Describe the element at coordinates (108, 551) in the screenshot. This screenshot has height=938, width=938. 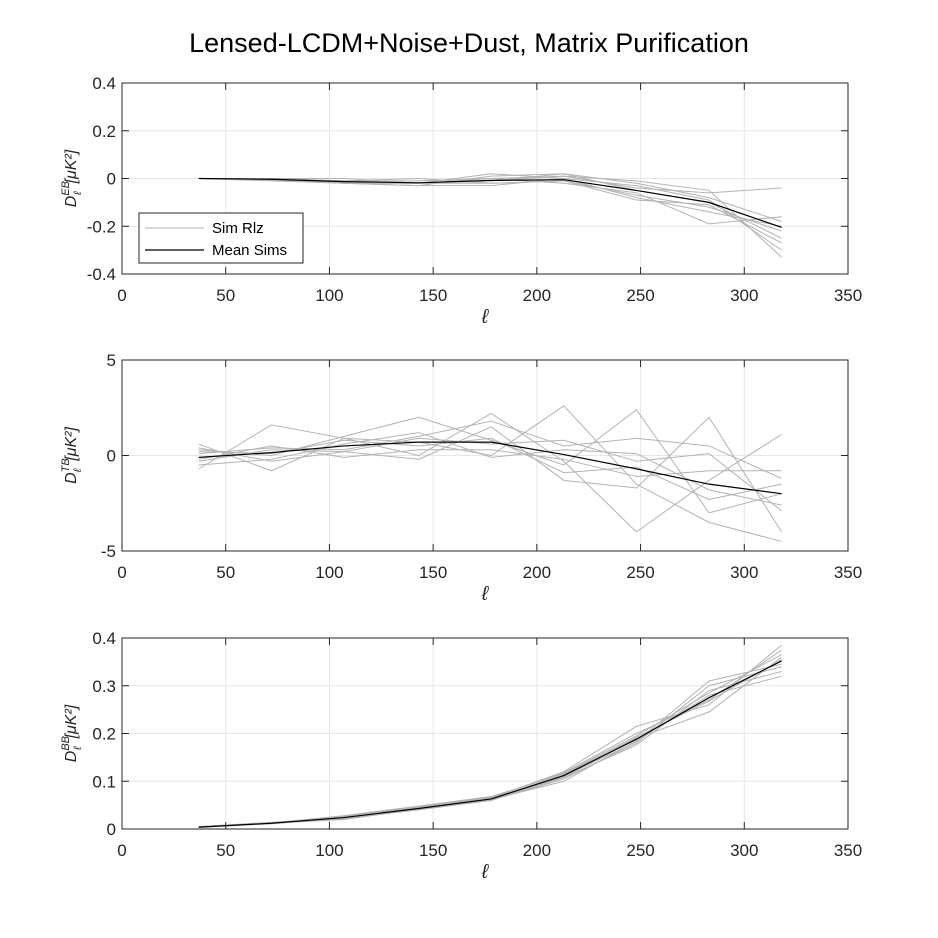
I see `y-tick-label: -5` at that location.